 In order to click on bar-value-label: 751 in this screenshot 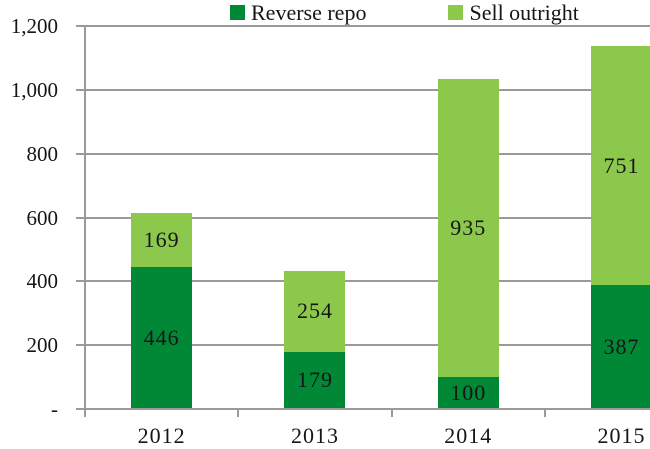, I will do `click(621, 165)`.